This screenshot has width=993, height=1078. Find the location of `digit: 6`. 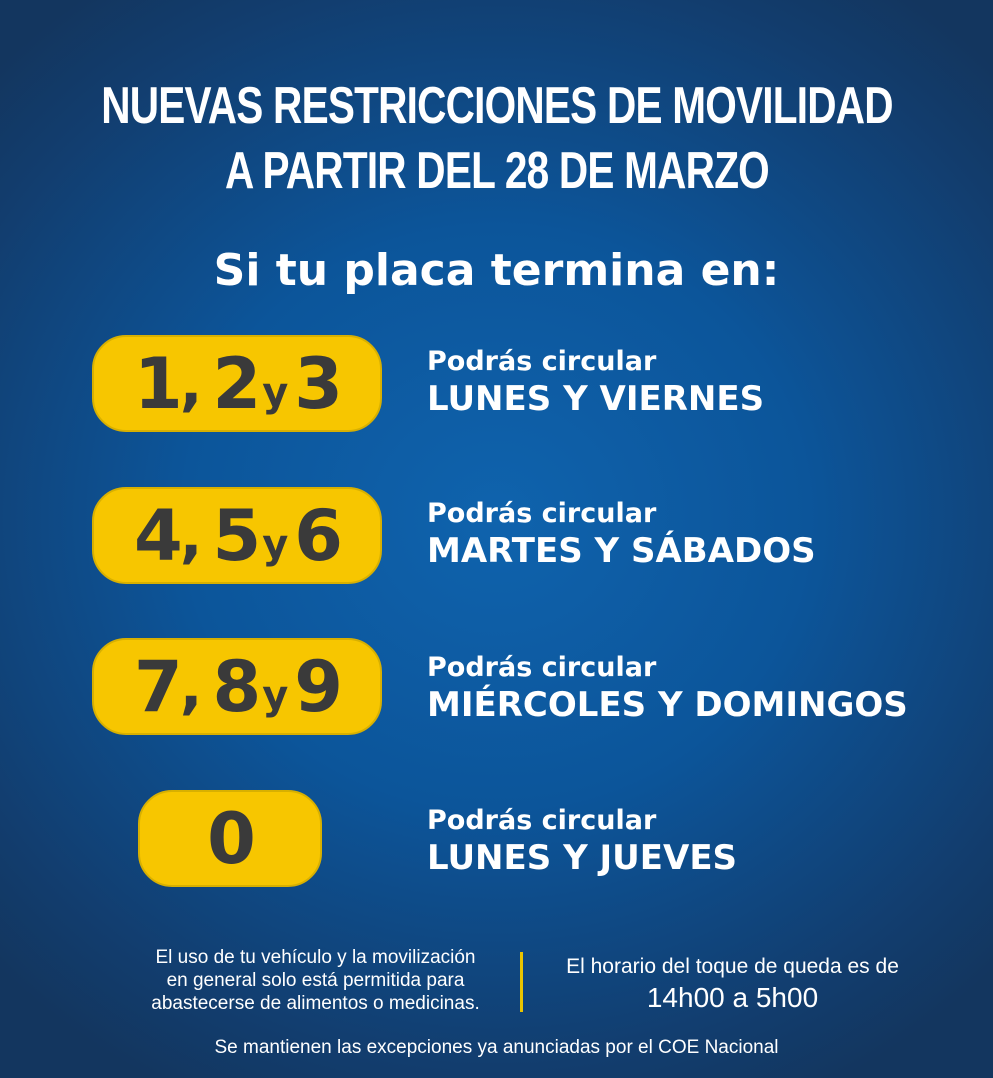

digit: 6 is located at coordinates (318, 535).